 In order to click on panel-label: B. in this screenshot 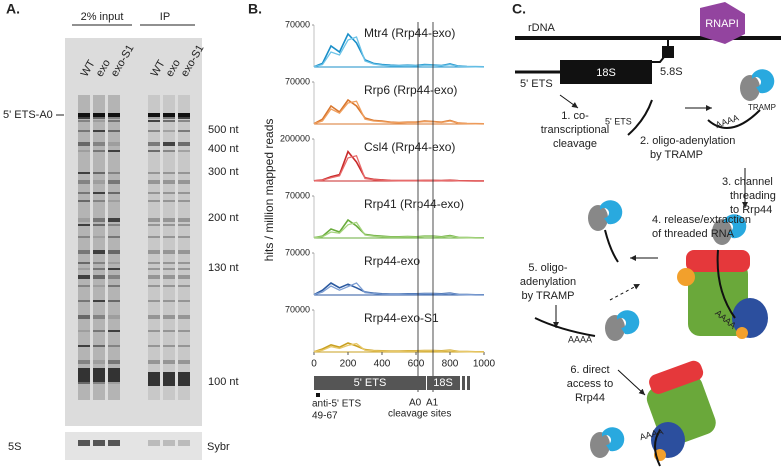, I will do `click(255, 9)`.